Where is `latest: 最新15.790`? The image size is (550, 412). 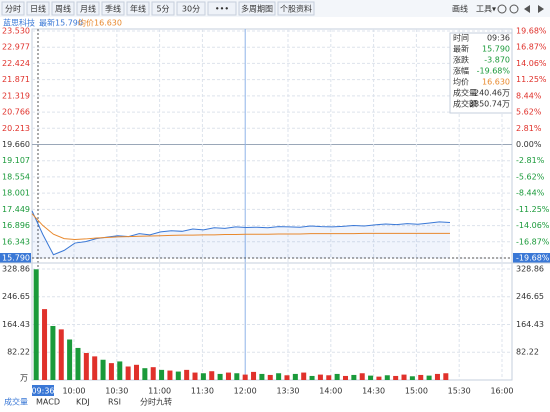 latest: 最新15.790 is located at coordinates (61, 23).